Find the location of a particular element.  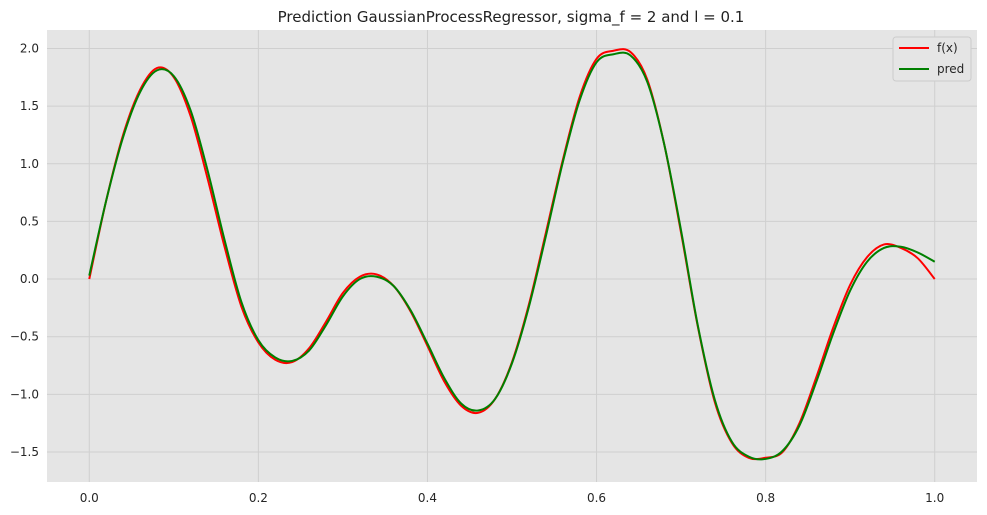

x-axis: 0.0 0.2 0.4 0.6 0.8 1.0 is located at coordinates (512, 498).